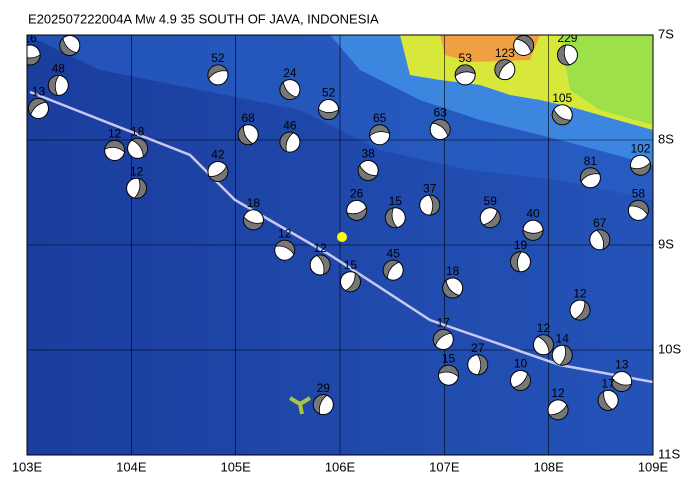  Describe the element at coordinates (600, 223) in the screenshot. I see `depth-label: 67` at that location.